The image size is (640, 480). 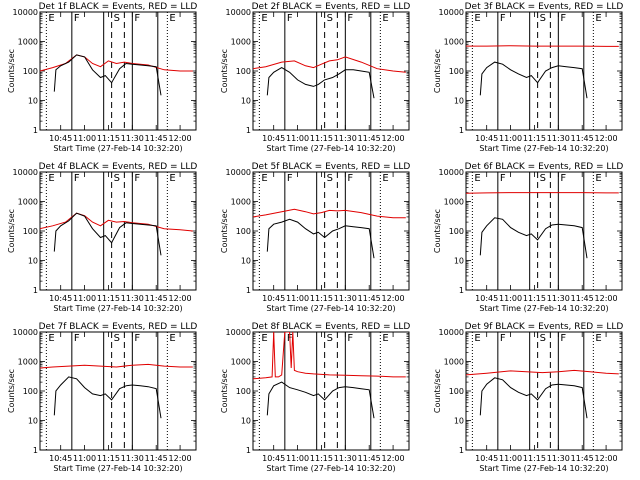 I want to click on panel-title: Det 8f BLACK = Events, RED = LLD, so click(x=331, y=327).